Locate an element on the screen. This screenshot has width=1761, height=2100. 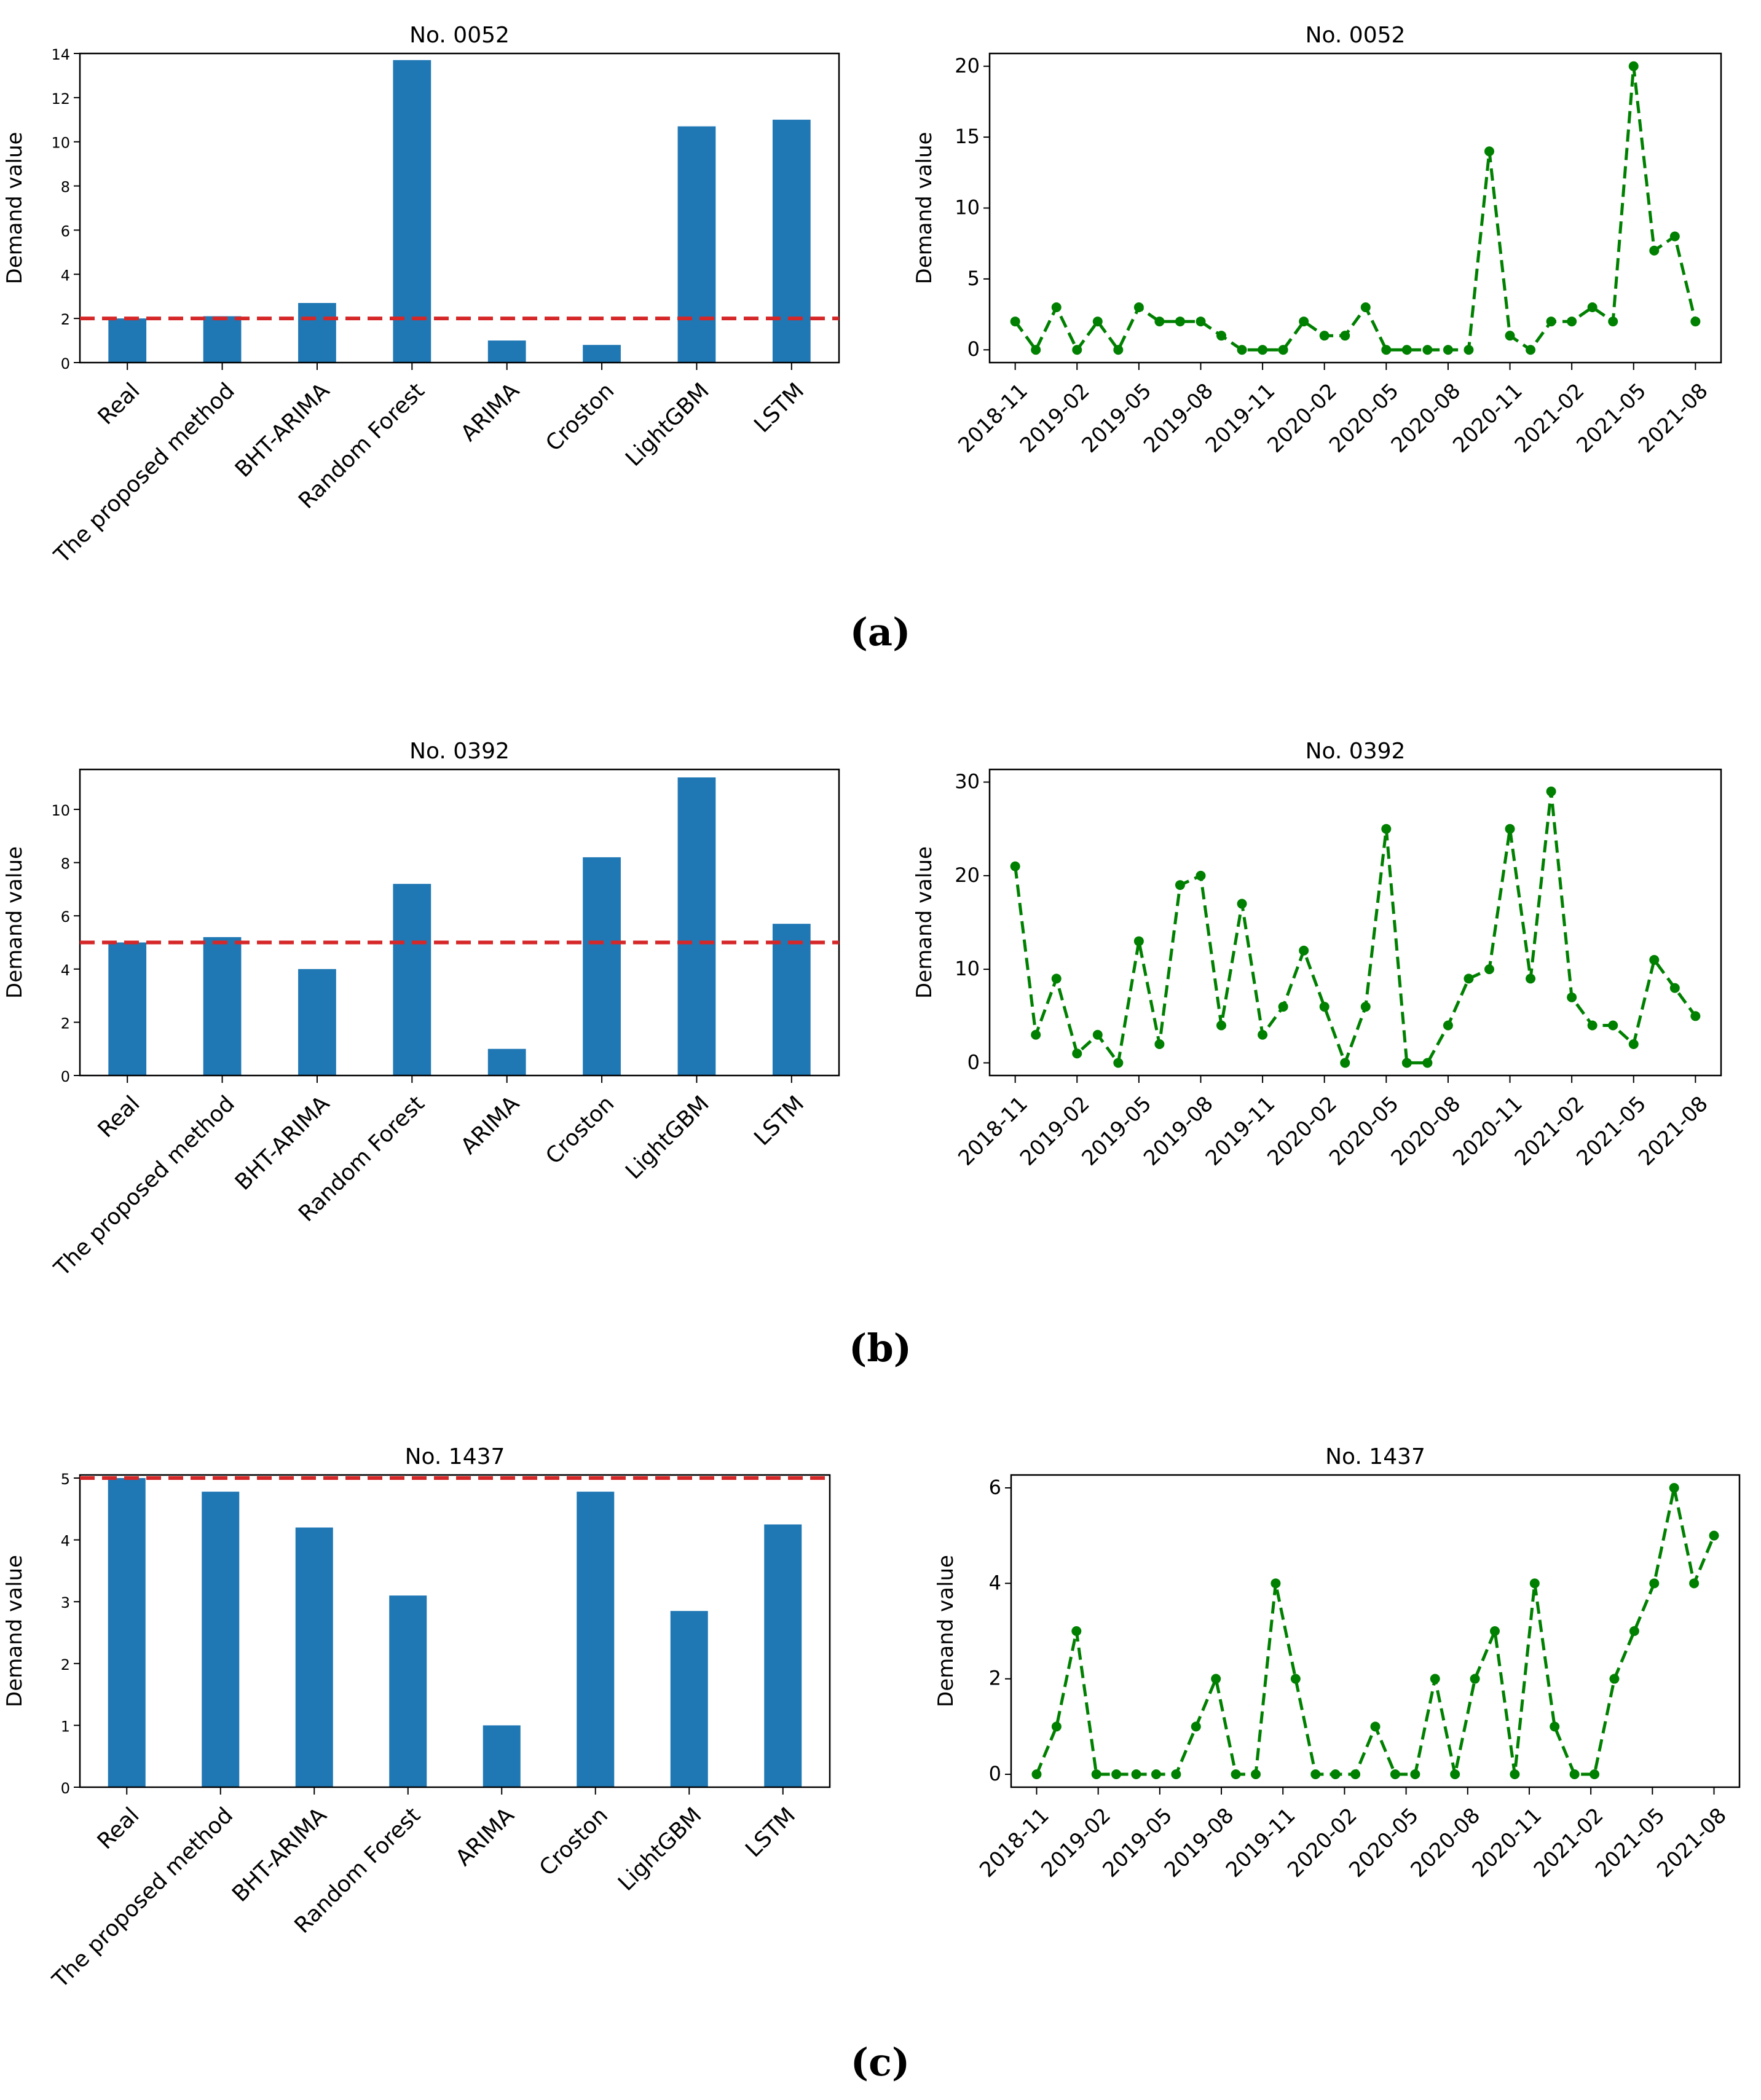
x-tick-label: ARIMA is located at coordinates (490, 1125).